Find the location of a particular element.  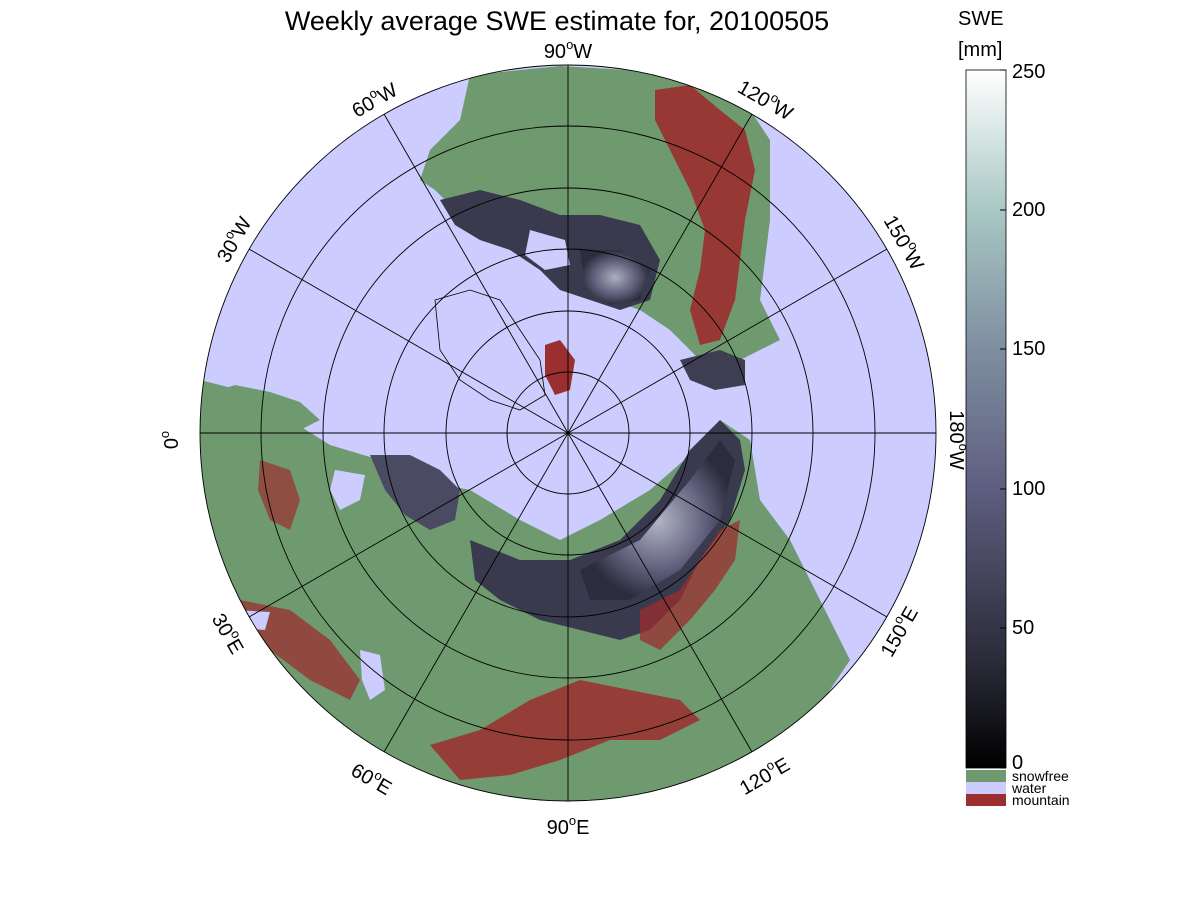

lon-label-0: 0o is located at coordinates (170, 440).